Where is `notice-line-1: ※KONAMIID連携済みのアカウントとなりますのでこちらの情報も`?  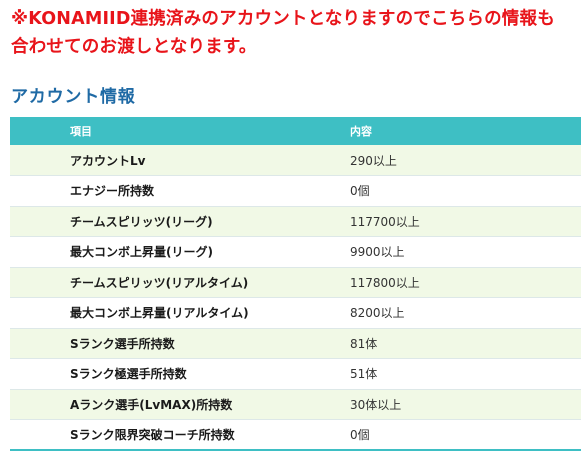 notice-line-1: ※KONAMIID連携済みのアカウントとなりますのでこちらの情報も is located at coordinates (283, 19).